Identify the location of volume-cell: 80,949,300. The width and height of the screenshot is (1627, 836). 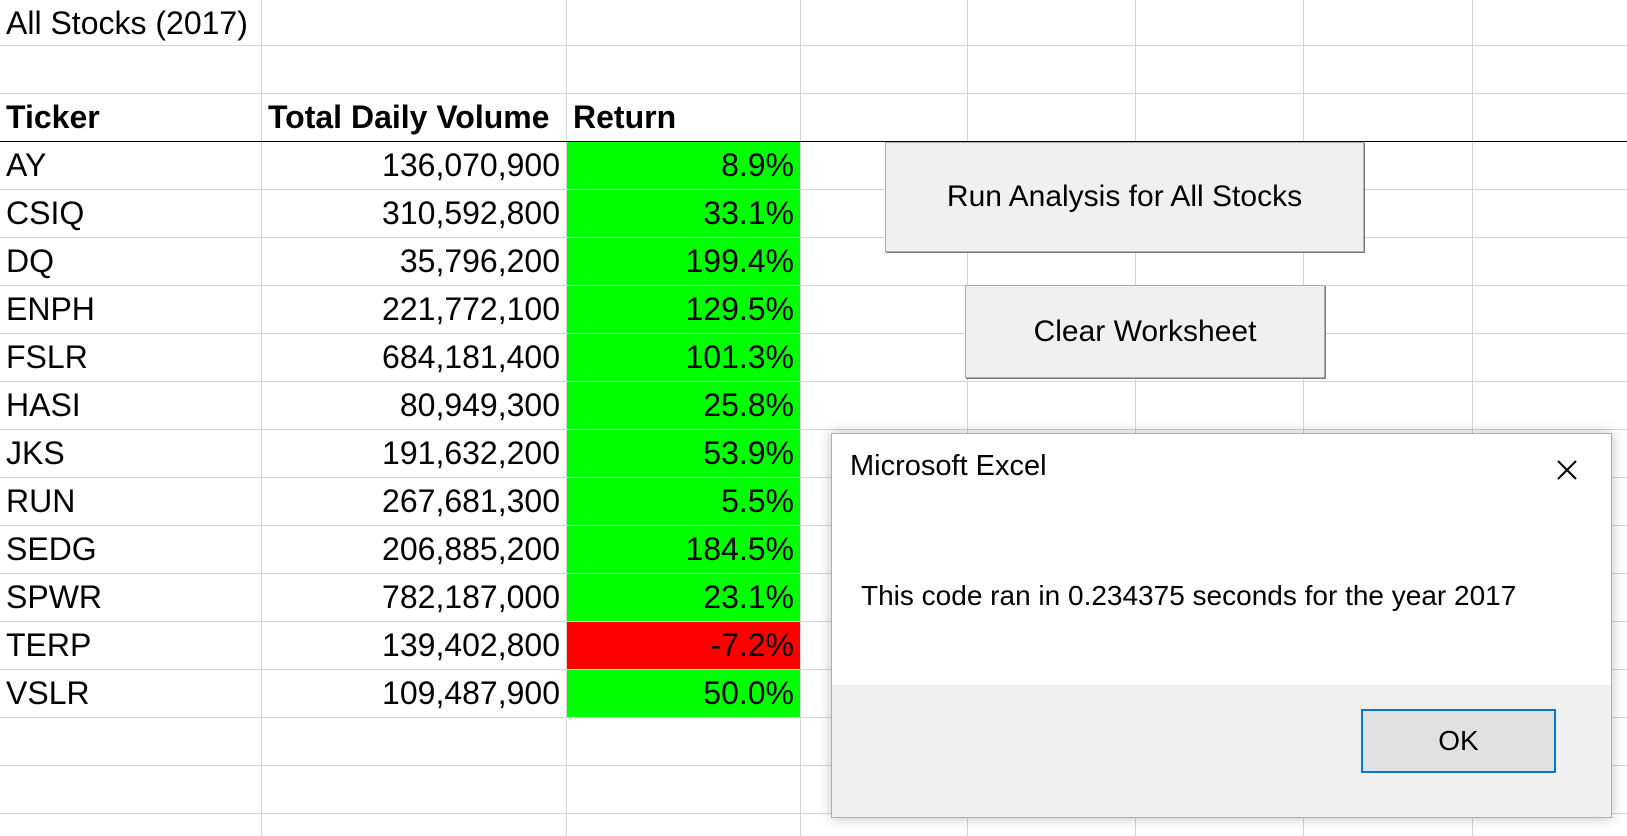
(479, 405).